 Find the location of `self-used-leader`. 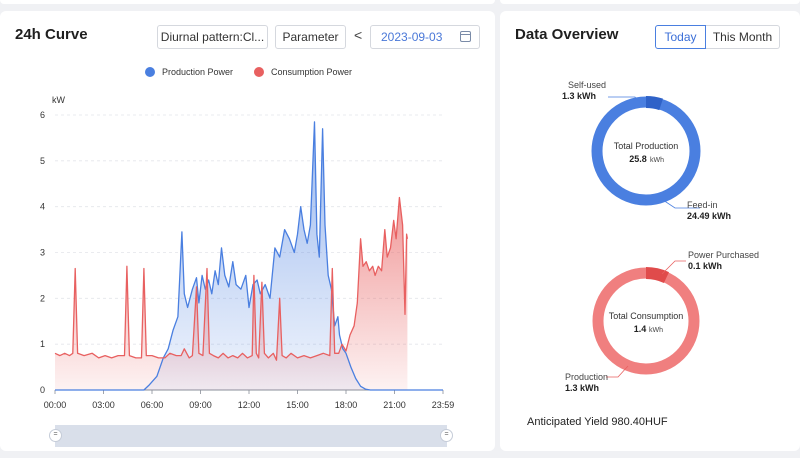

self-used-leader is located at coordinates (624, 100).